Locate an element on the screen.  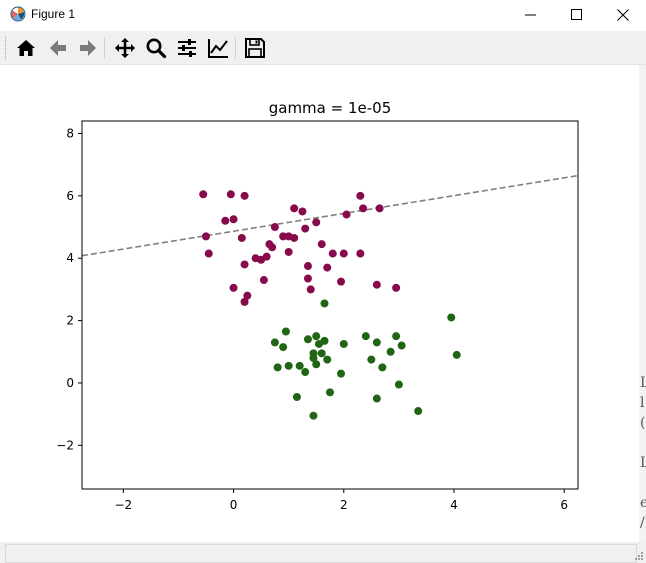
title-bar: Figure 1 is located at coordinates (323, 15).